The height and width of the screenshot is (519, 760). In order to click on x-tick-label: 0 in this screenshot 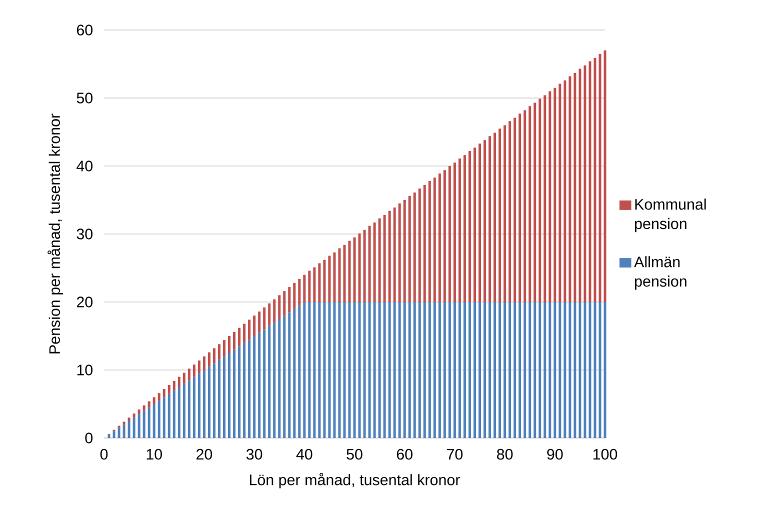, I will do `click(104, 454)`.